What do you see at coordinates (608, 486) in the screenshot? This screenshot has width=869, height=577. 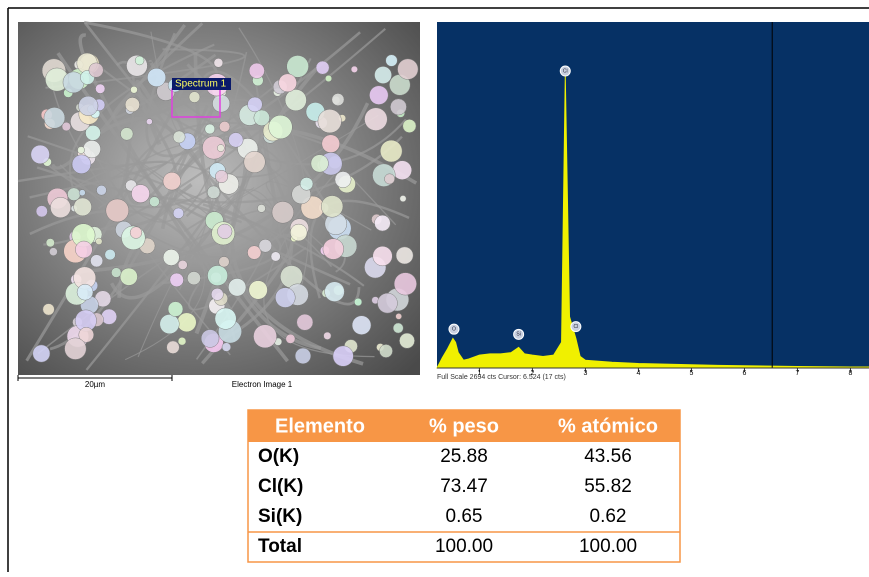 I see `table-cell: 55.82` at bounding box center [608, 486].